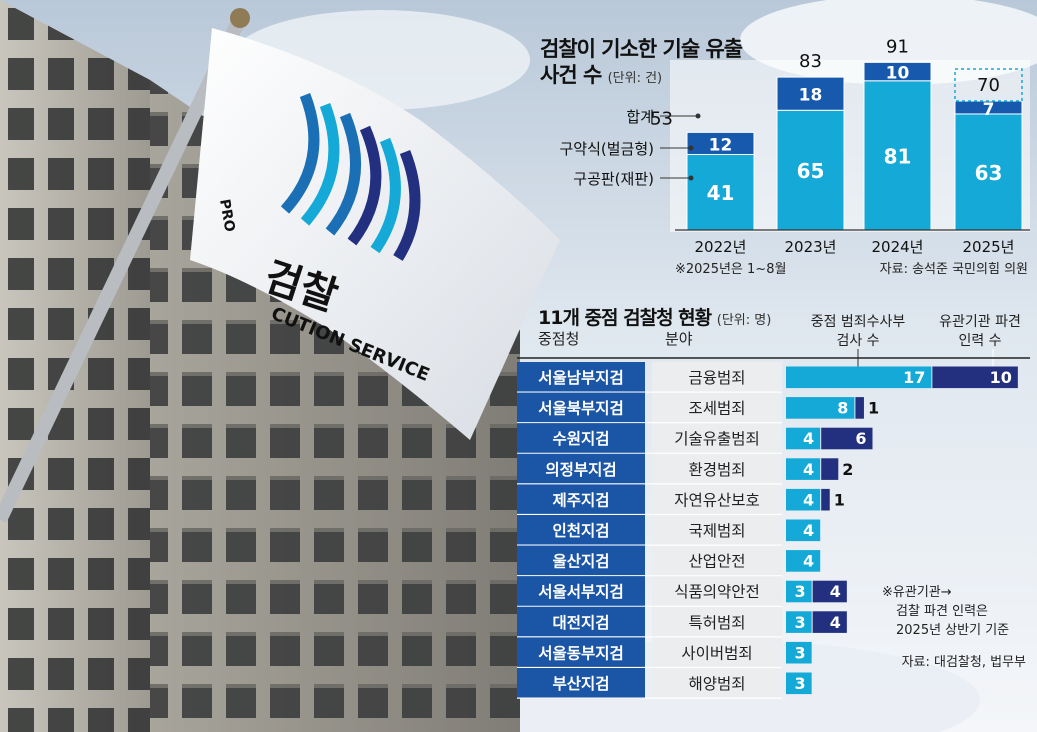 The height and width of the screenshot is (732, 1037). What do you see at coordinates (717, 592) in the screenshot?
I see `field-label: 식품의약안전` at bounding box center [717, 592].